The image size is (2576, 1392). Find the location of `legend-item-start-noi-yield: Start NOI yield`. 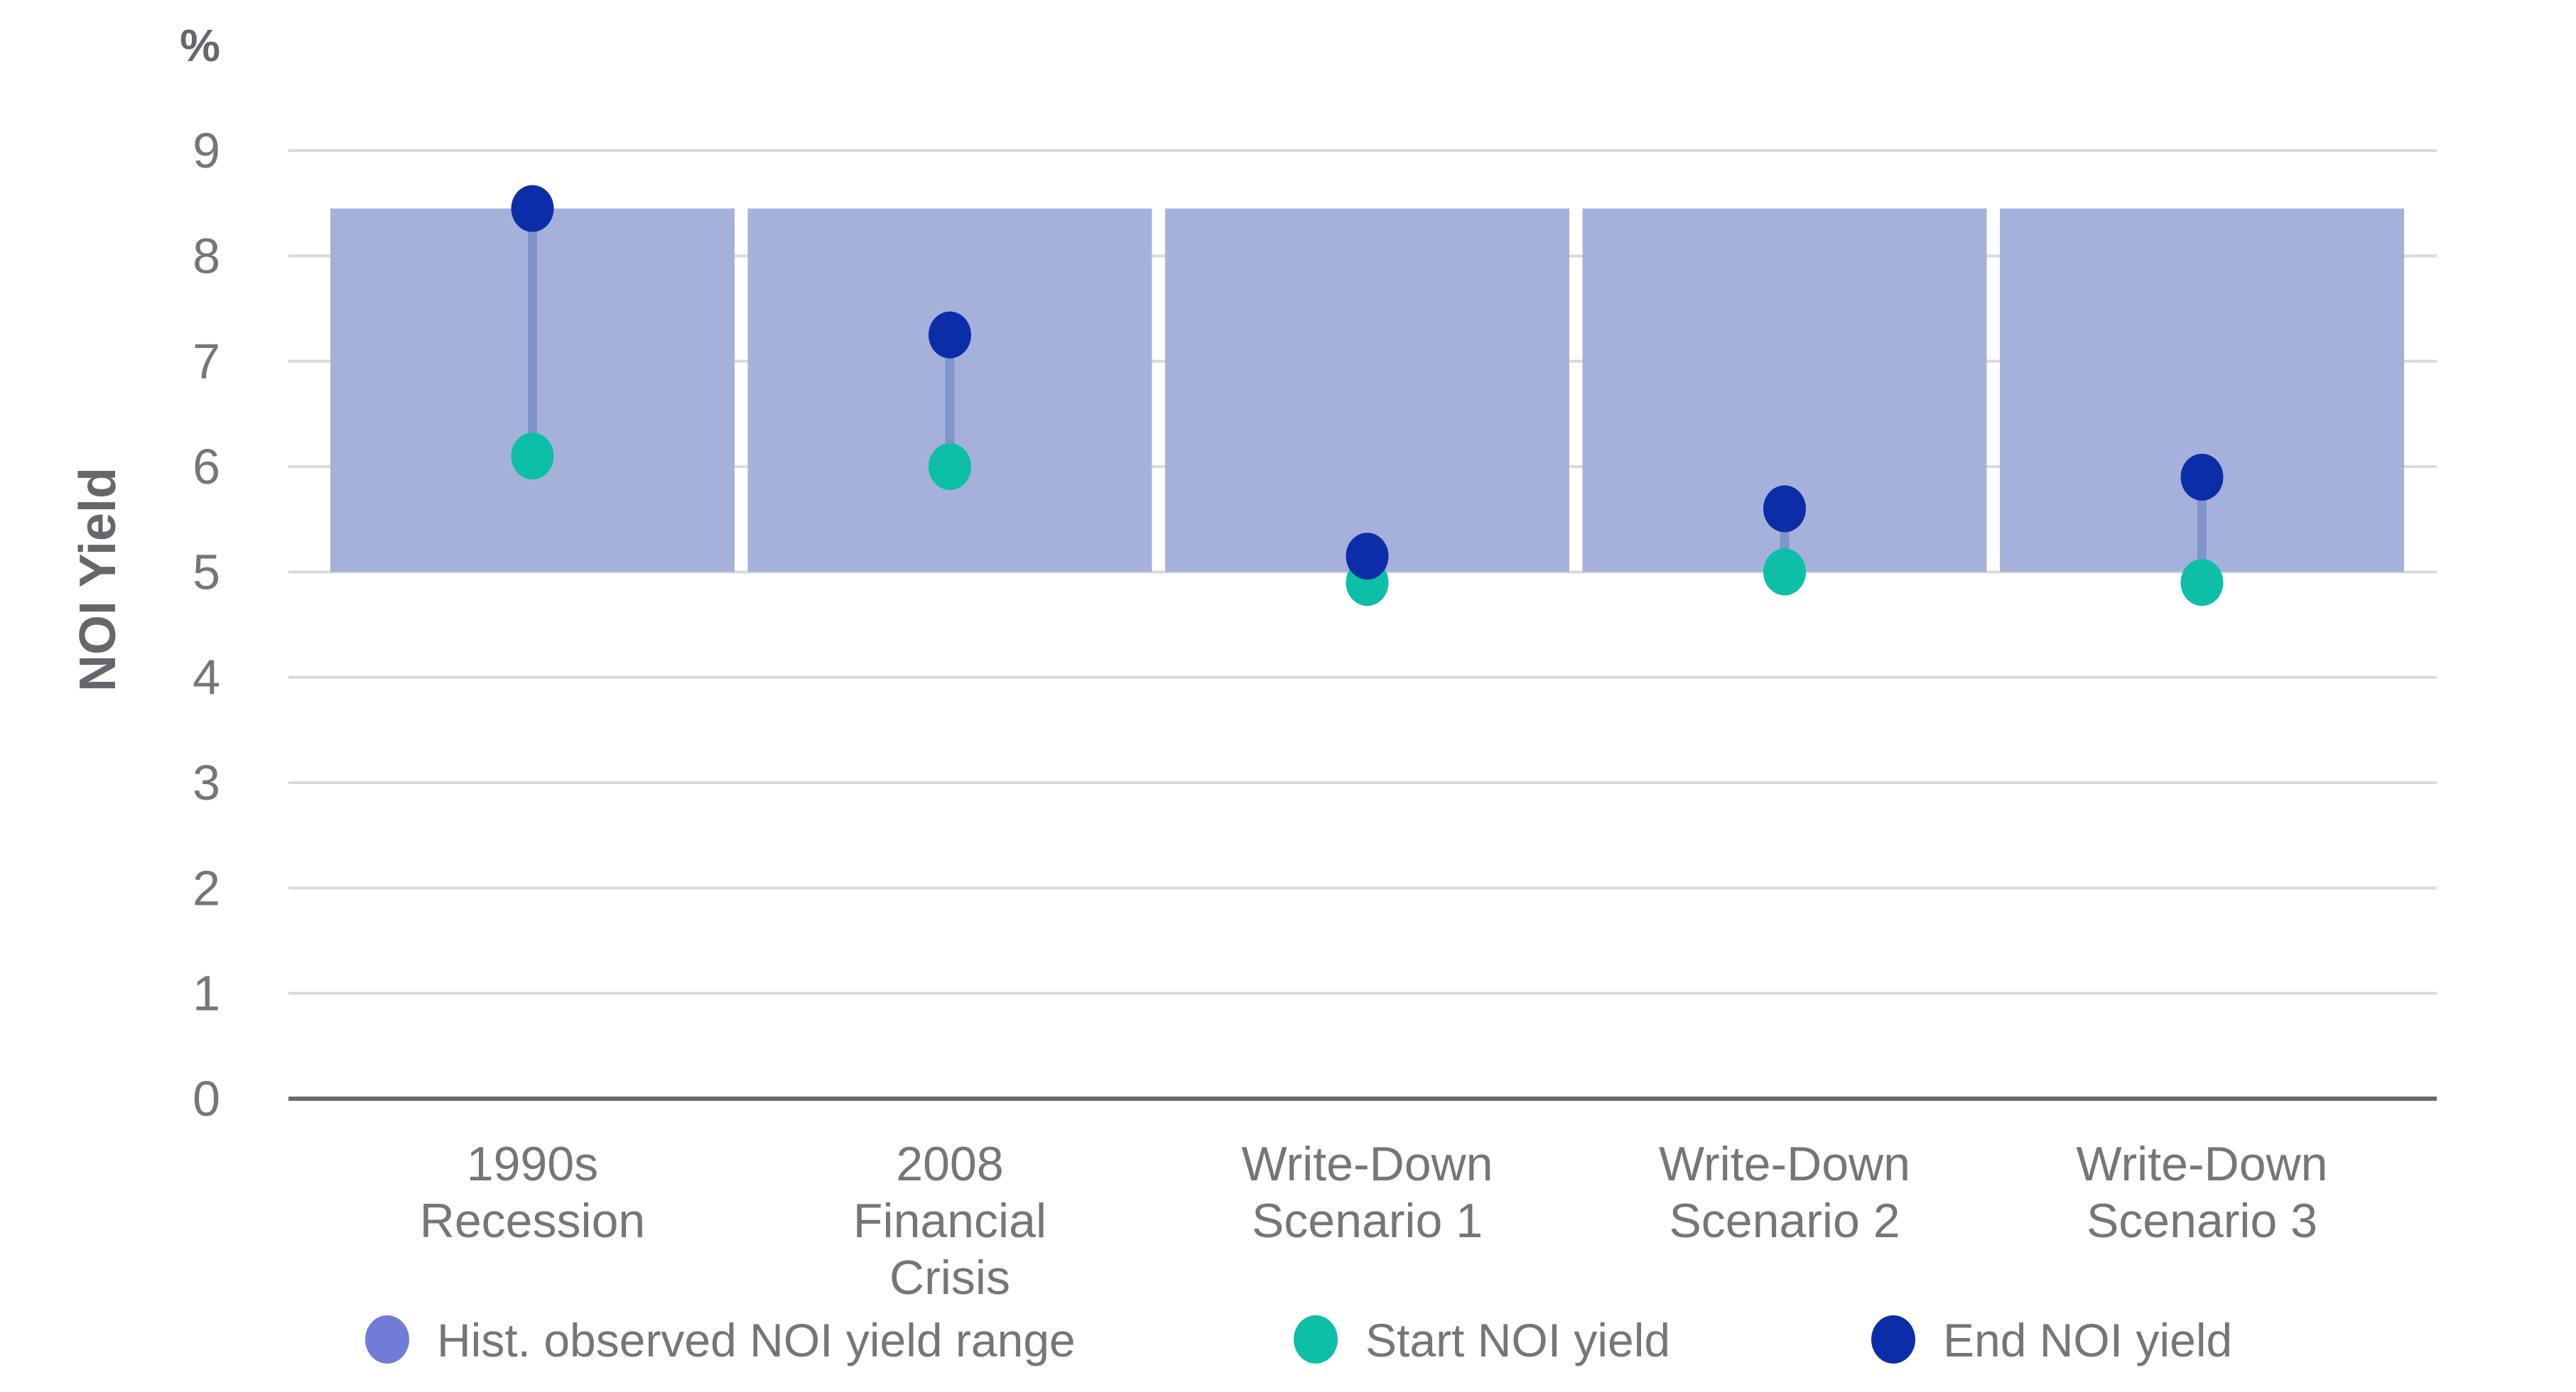

legend-item-start-noi-yield: Start NOI yield is located at coordinates (1482, 1340).